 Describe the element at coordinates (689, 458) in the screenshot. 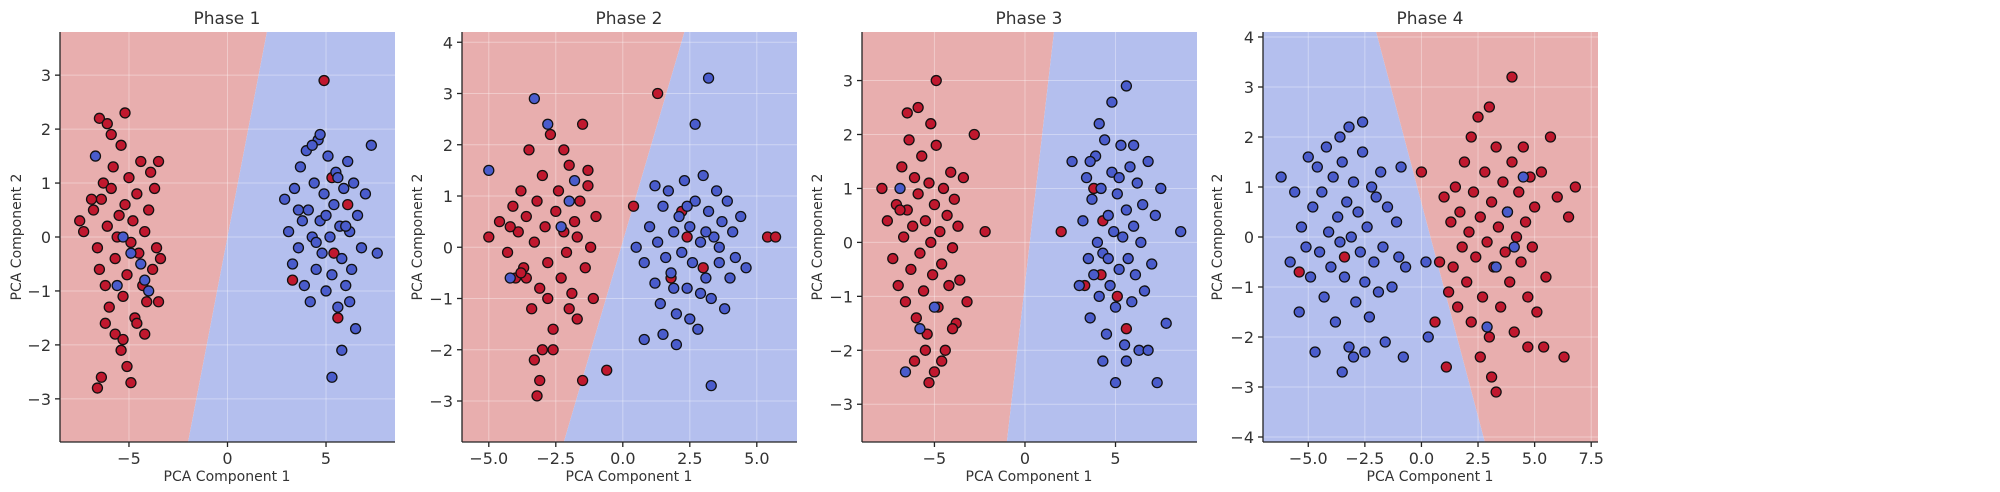

I see `x-tick-label: 2.5` at that location.